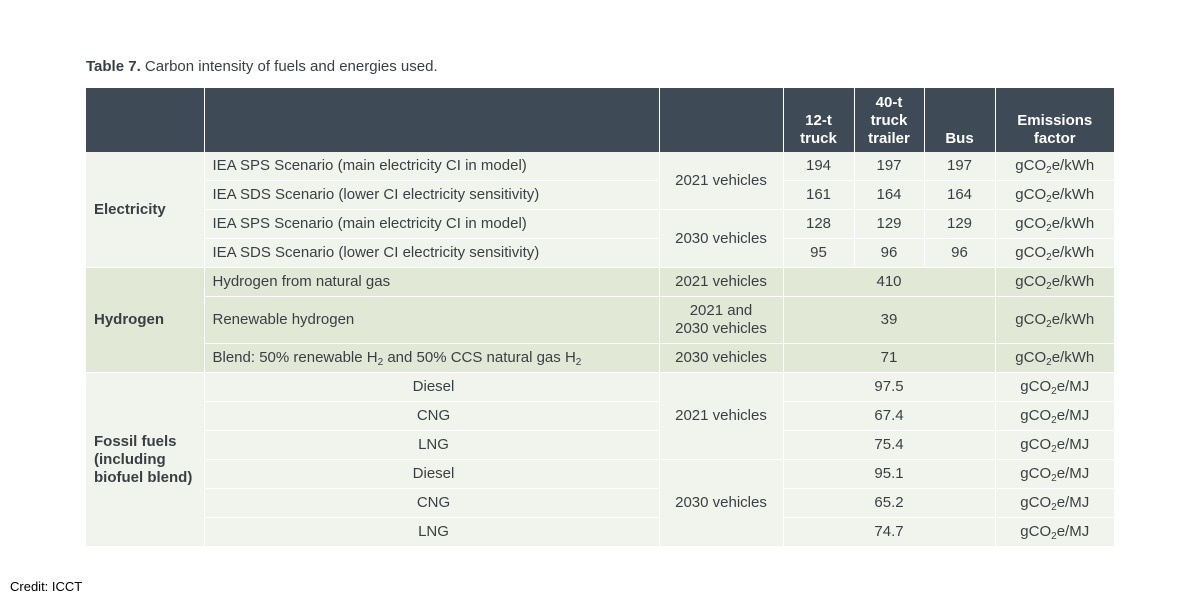 This screenshot has width=1200, height=600. I want to click on table-row: Diesel 2030 vehicles 95.1 gCO2e/MJ, so click(600, 503).